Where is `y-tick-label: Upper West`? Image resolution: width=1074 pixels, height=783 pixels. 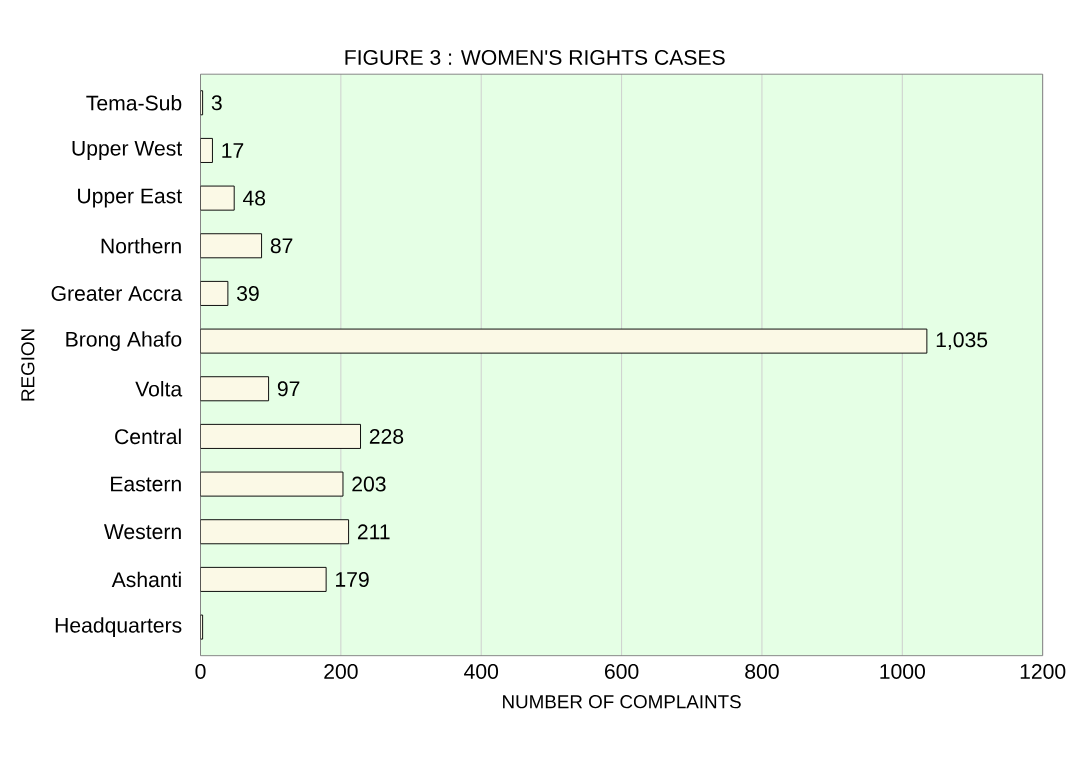 y-tick-label: Upper West is located at coordinates (127, 151).